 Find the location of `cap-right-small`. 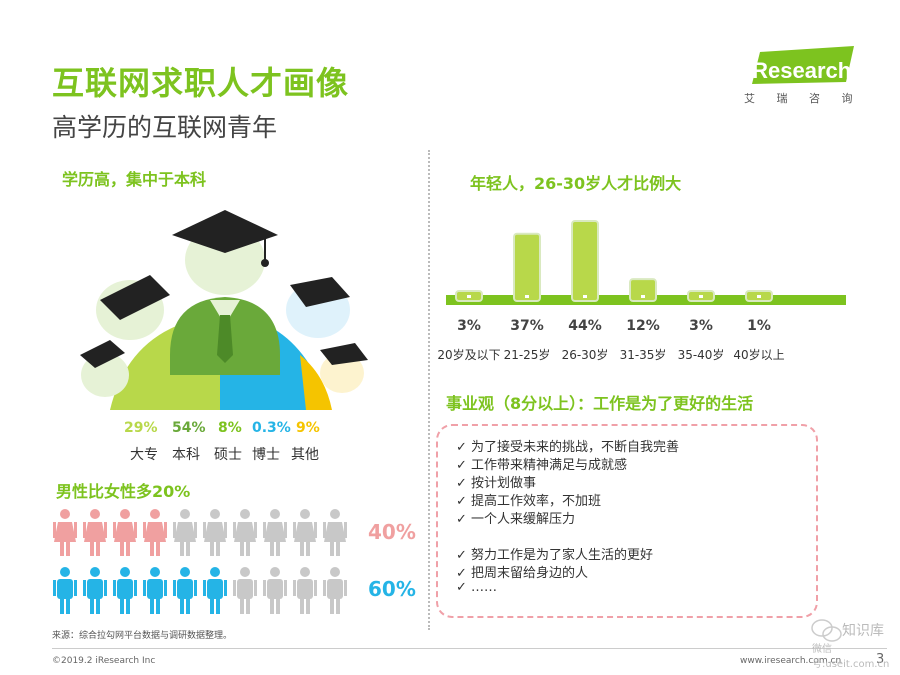

cap-right-small is located at coordinates (344, 354).